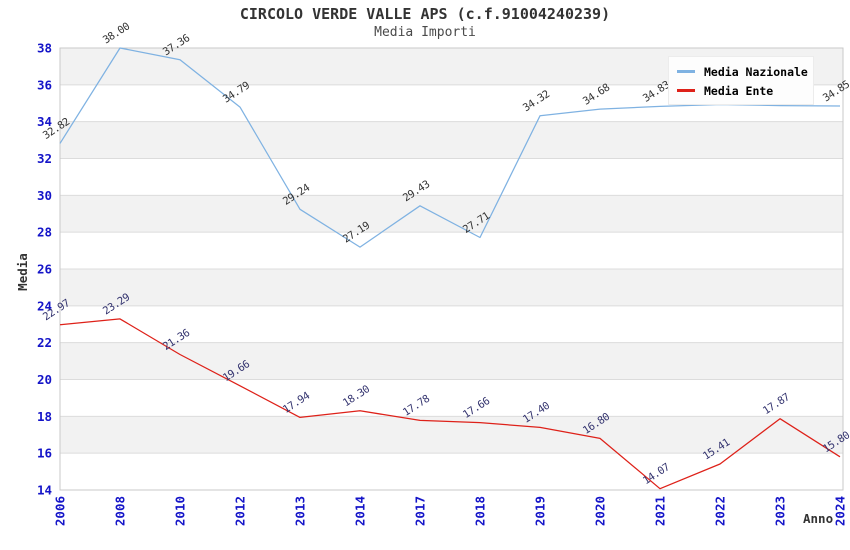 Image resolution: width=850 pixels, height=550 pixels. What do you see at coordinates (720, 511) in the screenshot?
I see `x-tick-label: 2022` at bounding box center [720, 511].